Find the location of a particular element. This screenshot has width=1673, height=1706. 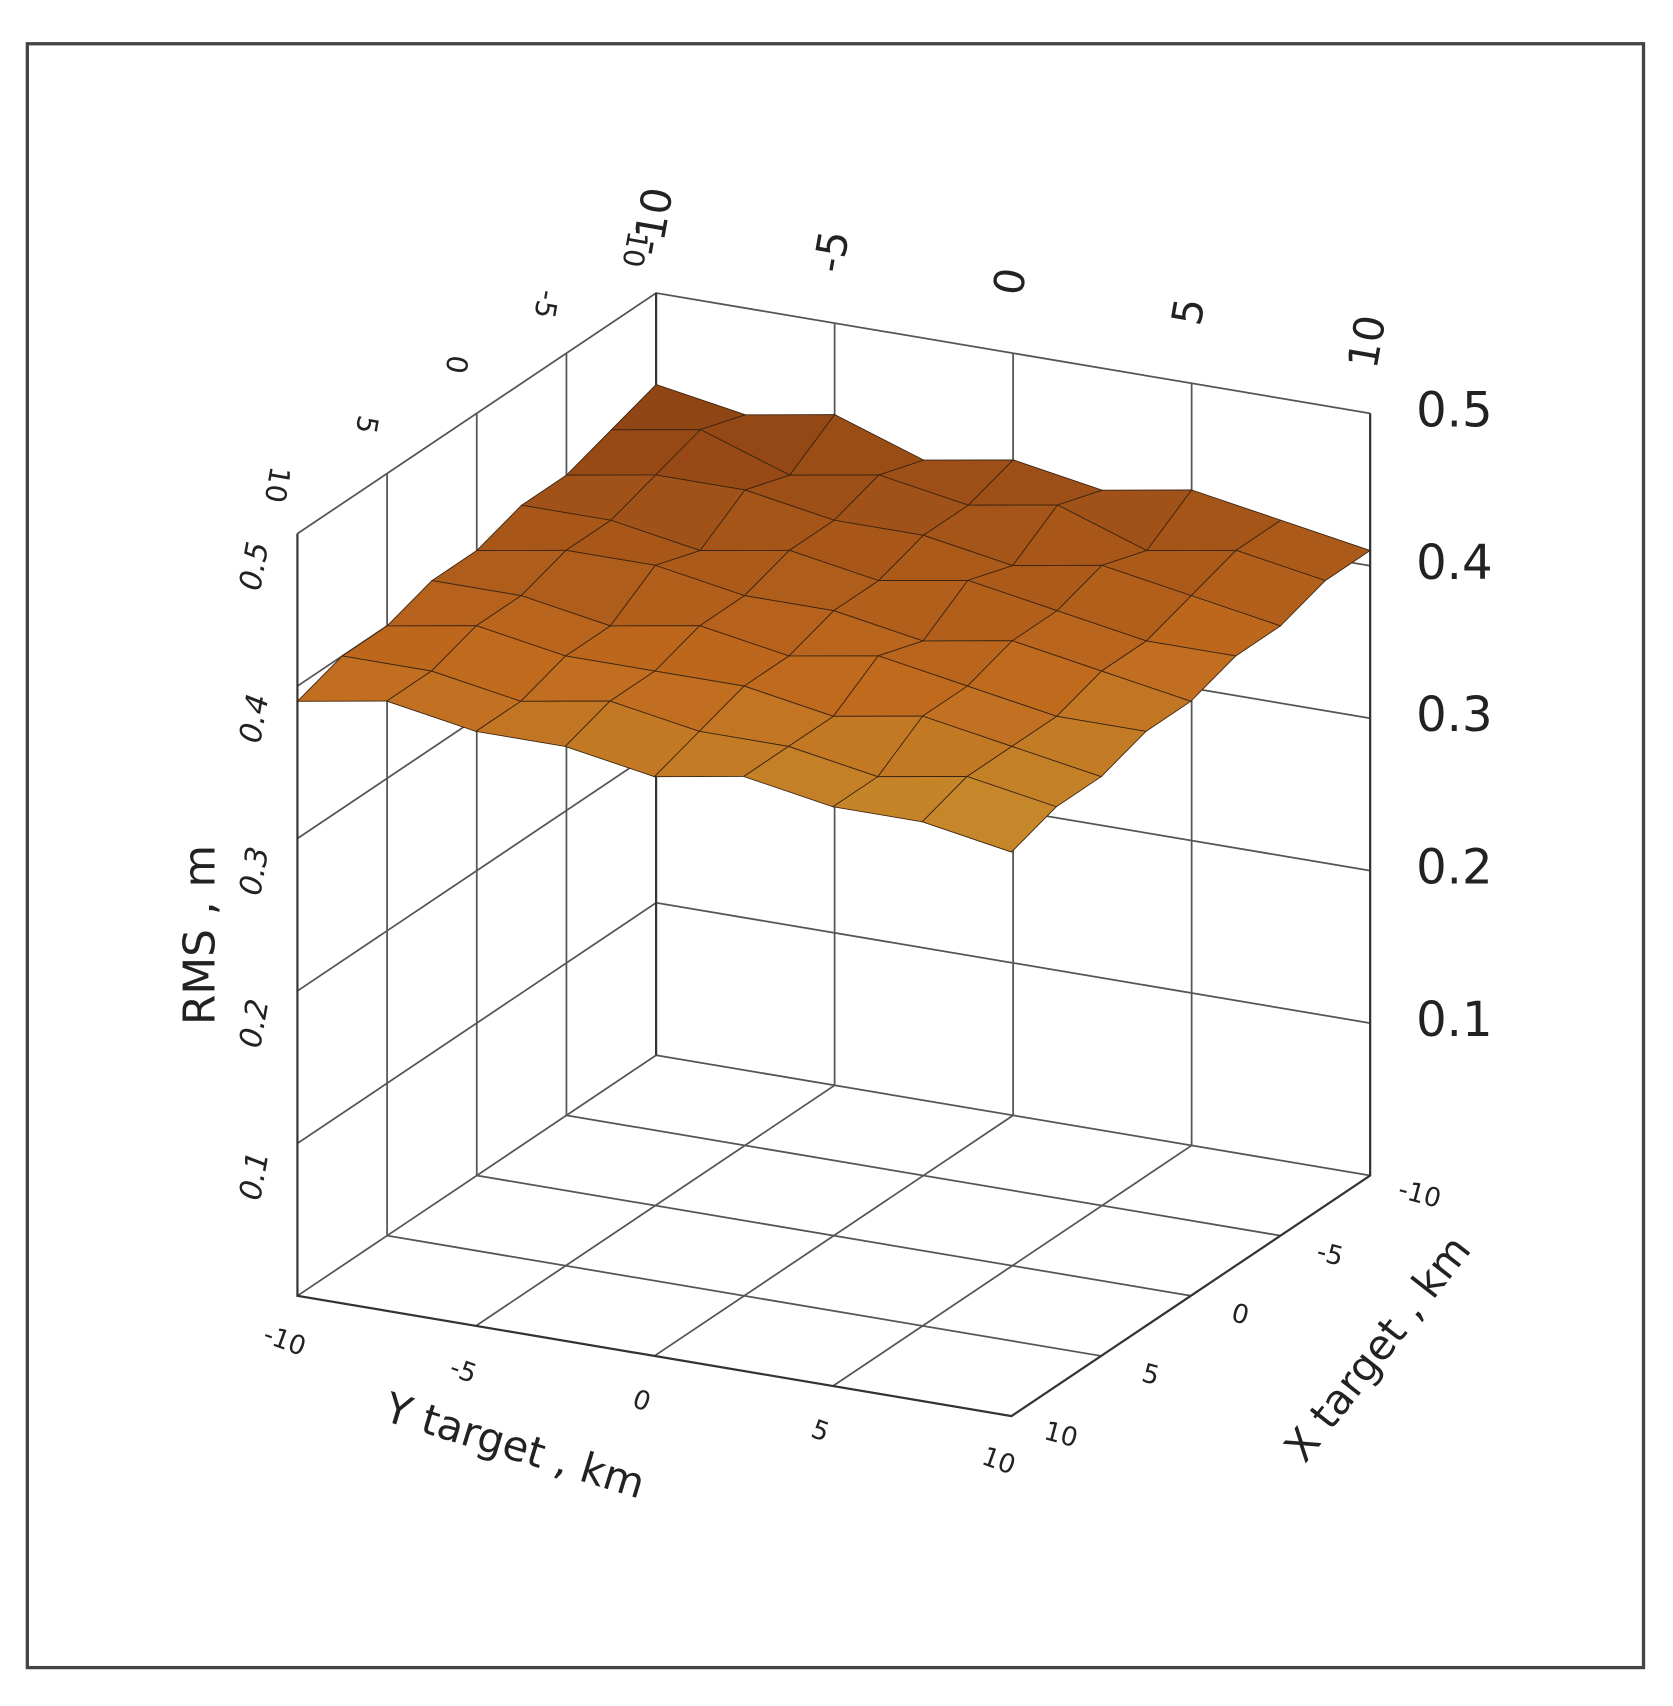

z-axis-title: RMS , m is located at coordinates (199, 935).